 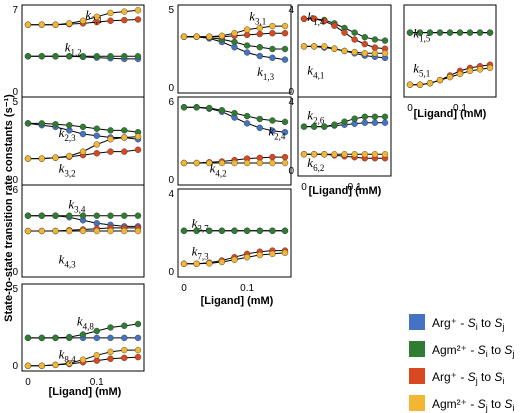 What do you see at coordinates (473, 405) in the screenshot?
I see `legend-entry: Agm²⁺ - Sj to Si` at bounding box center [473, 405].